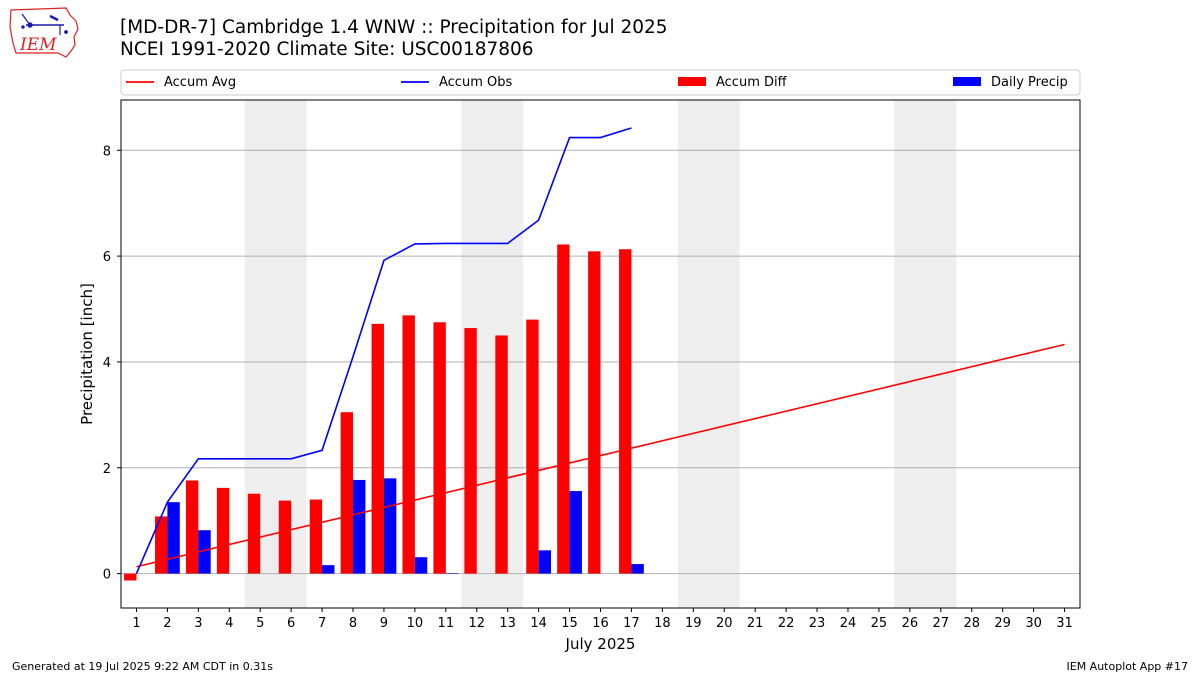 This screenshot has height=675, width=1200. I want to click on x-tick-label: 22, so click(786, 623).